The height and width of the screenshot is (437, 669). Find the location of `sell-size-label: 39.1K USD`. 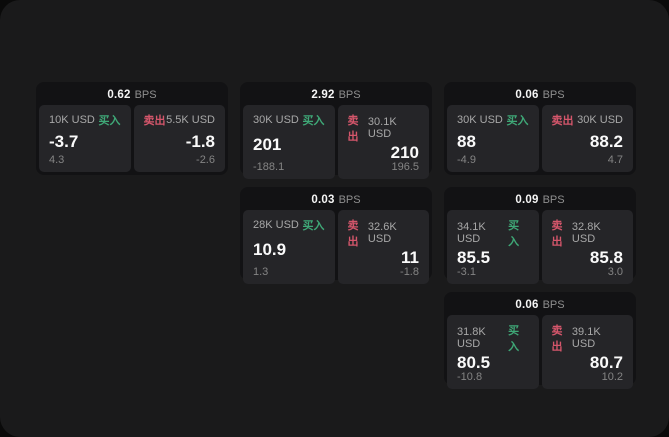

sell-size-label: 39.1K USD is located at coordinates (586, 338).